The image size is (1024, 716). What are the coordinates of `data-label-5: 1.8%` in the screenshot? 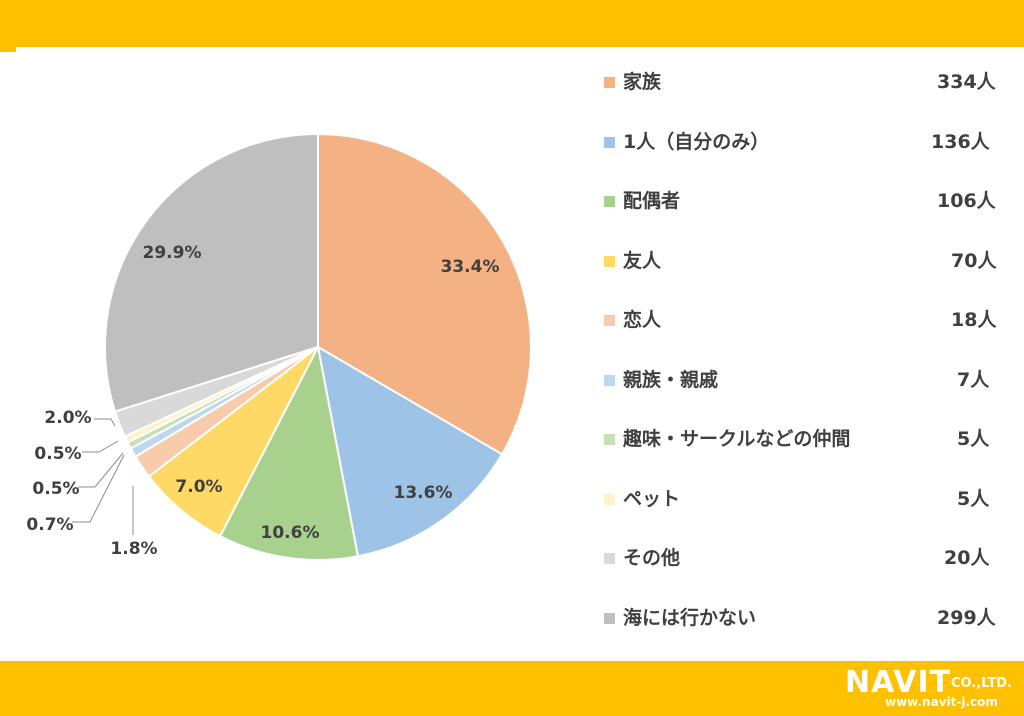 It's located at (133, 549).